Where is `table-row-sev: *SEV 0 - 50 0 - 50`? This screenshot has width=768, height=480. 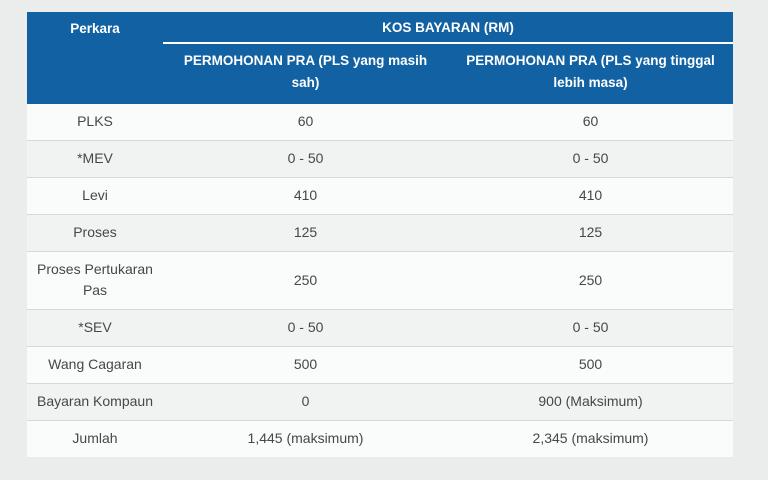
table-row-sev: *SEV 0 - 50 0 - 50 is located at coordinates (380, 328).